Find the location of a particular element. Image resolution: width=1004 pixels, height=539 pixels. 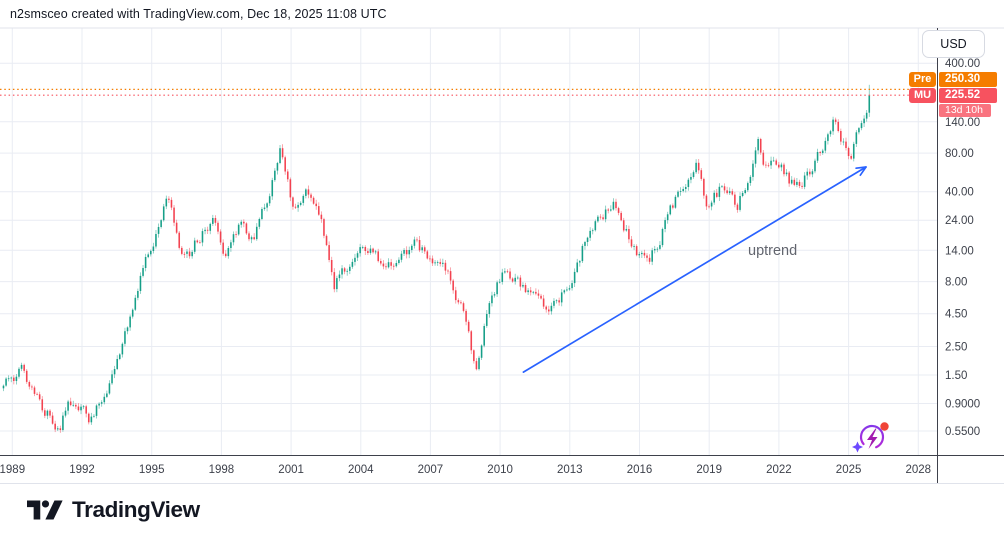

trendline-arrow is located at coordinates (694, 269).